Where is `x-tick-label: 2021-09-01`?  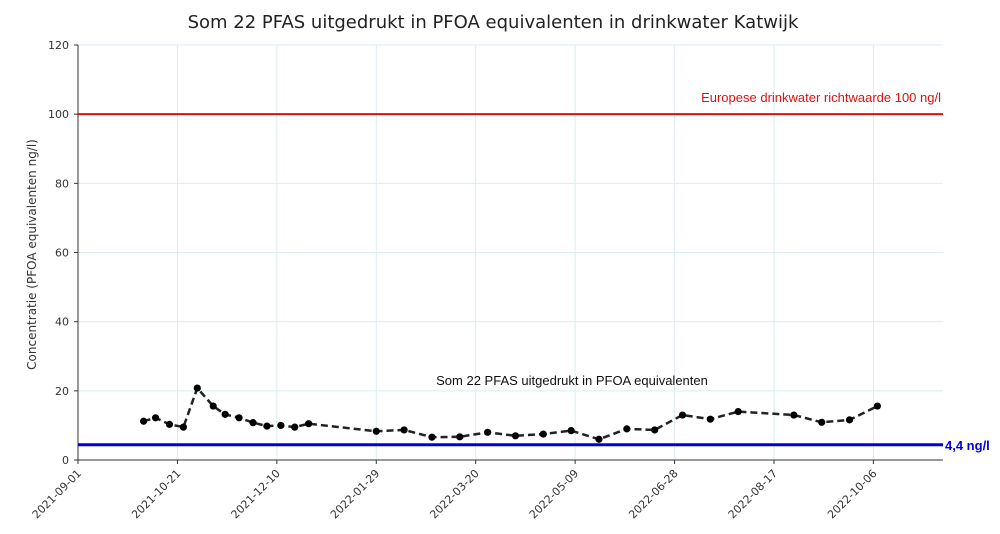 x-tick-label: 2021-09-01 is located at coordinates (57, 494).